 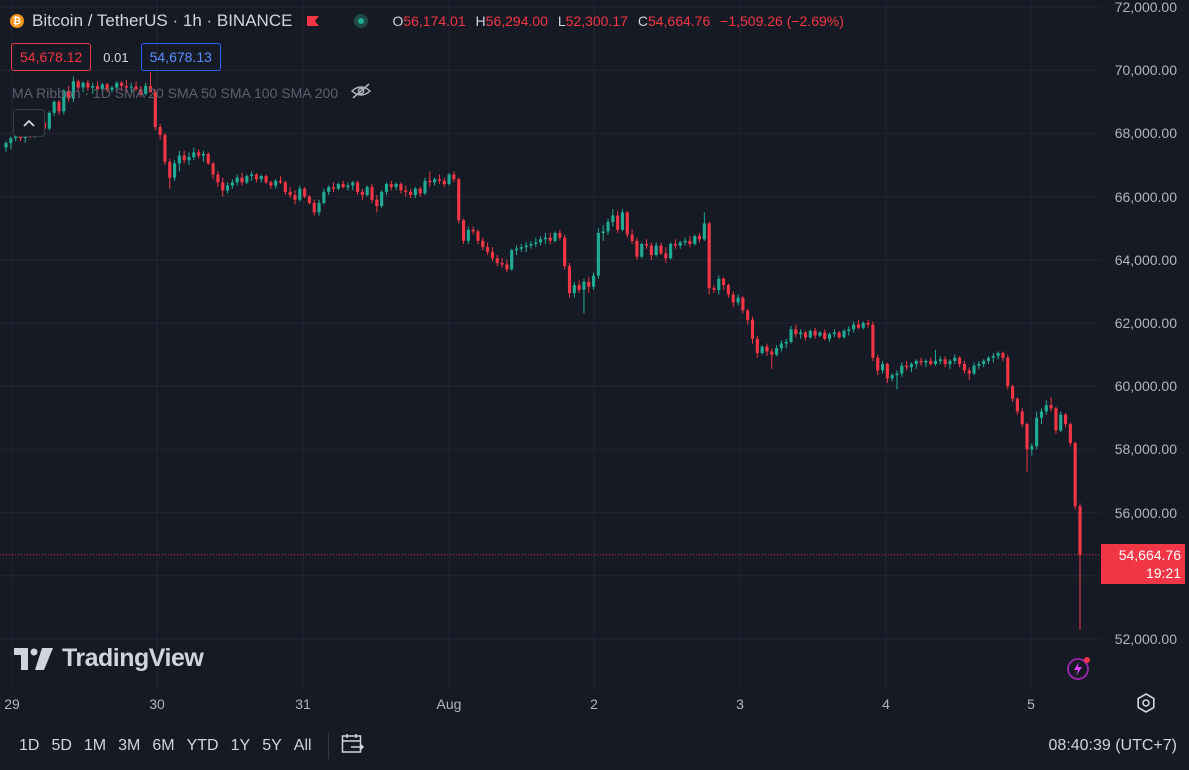 What do you see at coordinates (116, 57) in the screenshot?
I see `spread-value: 0.01` at bounding box center [116, 57].